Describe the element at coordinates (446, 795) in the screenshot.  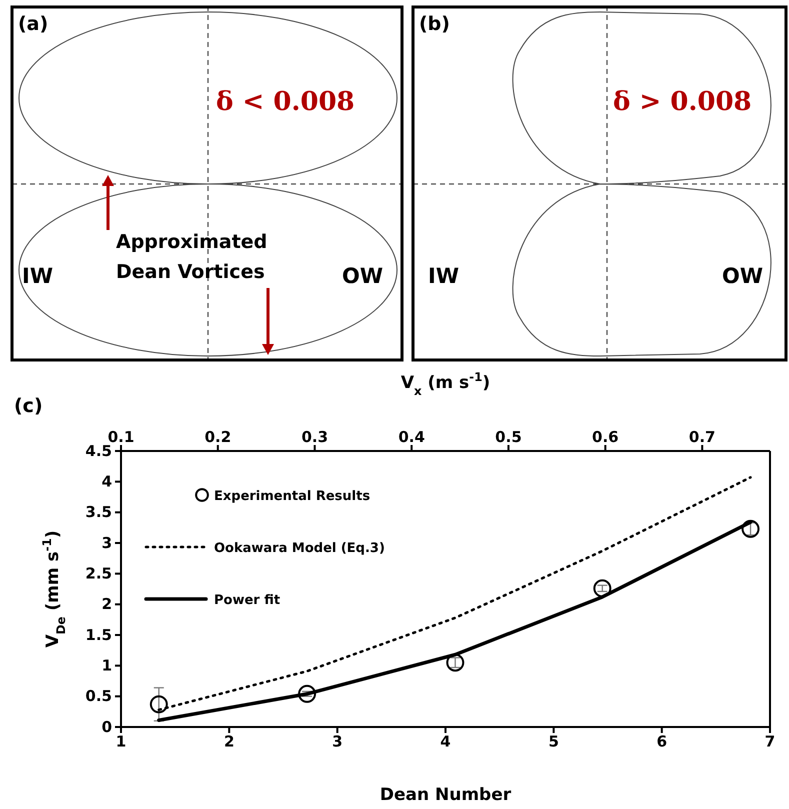
I see `x-axis-title: Dean Number` at that location.